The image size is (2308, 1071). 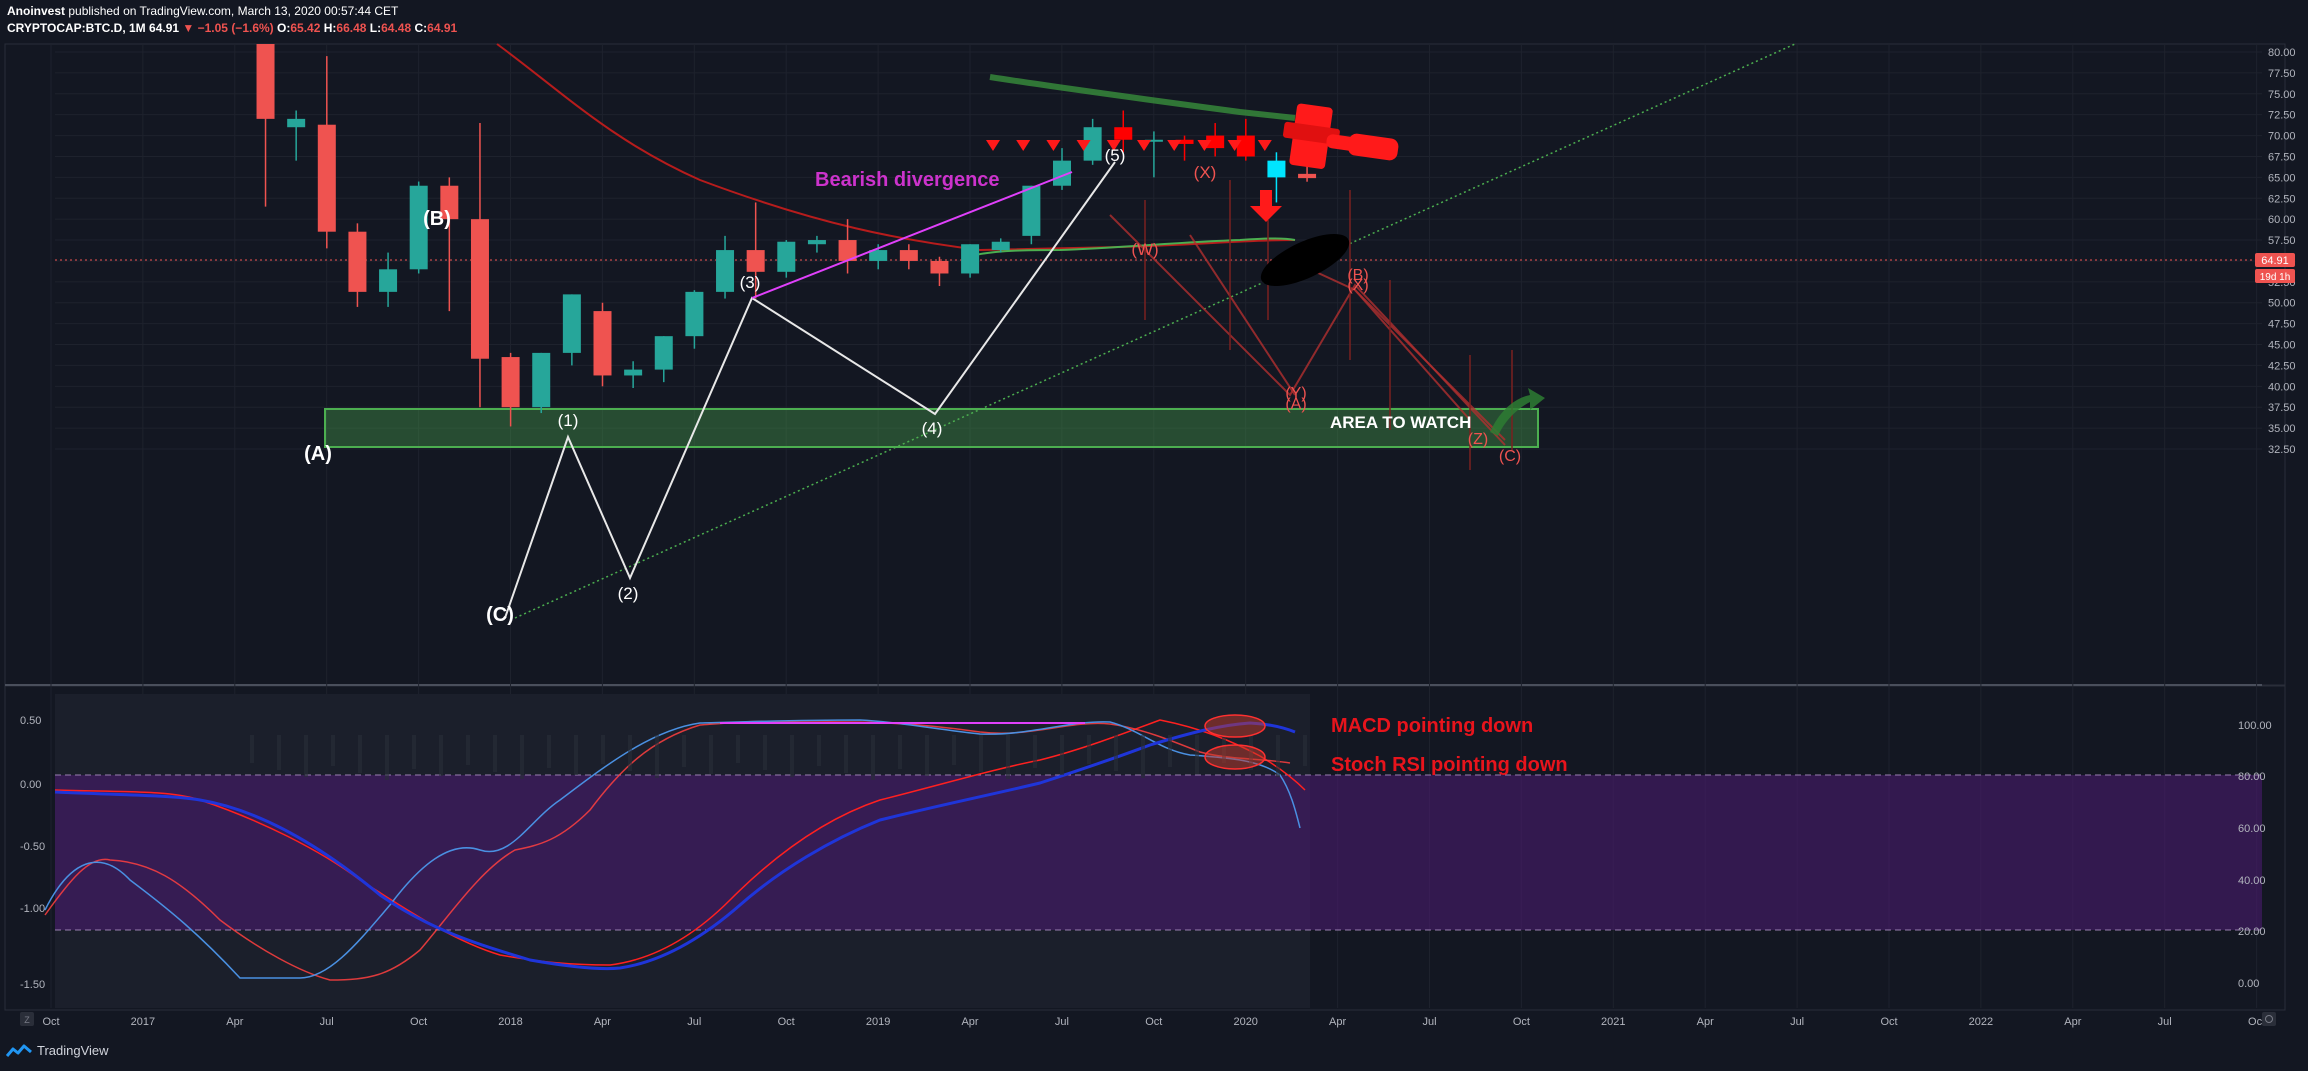 I want to click on wave-label: (4), so click(x=932, y=428).